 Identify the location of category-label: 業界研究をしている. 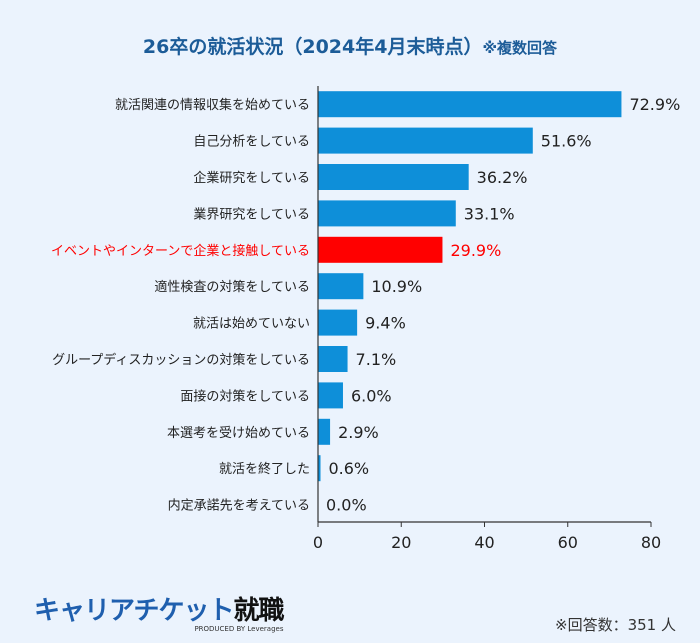
(251, 214).